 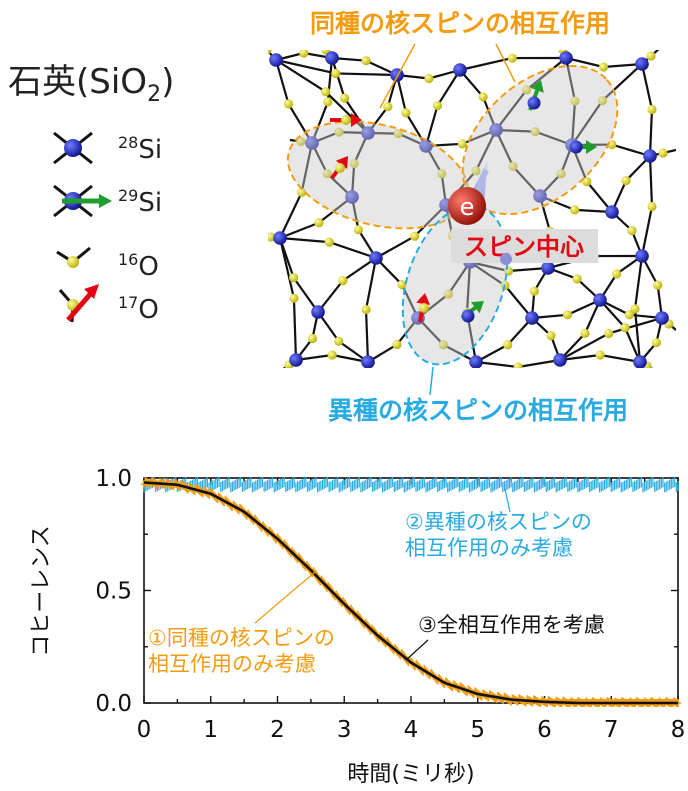 I want to click on x-tick-label: 6, so click(x=544, y=730).